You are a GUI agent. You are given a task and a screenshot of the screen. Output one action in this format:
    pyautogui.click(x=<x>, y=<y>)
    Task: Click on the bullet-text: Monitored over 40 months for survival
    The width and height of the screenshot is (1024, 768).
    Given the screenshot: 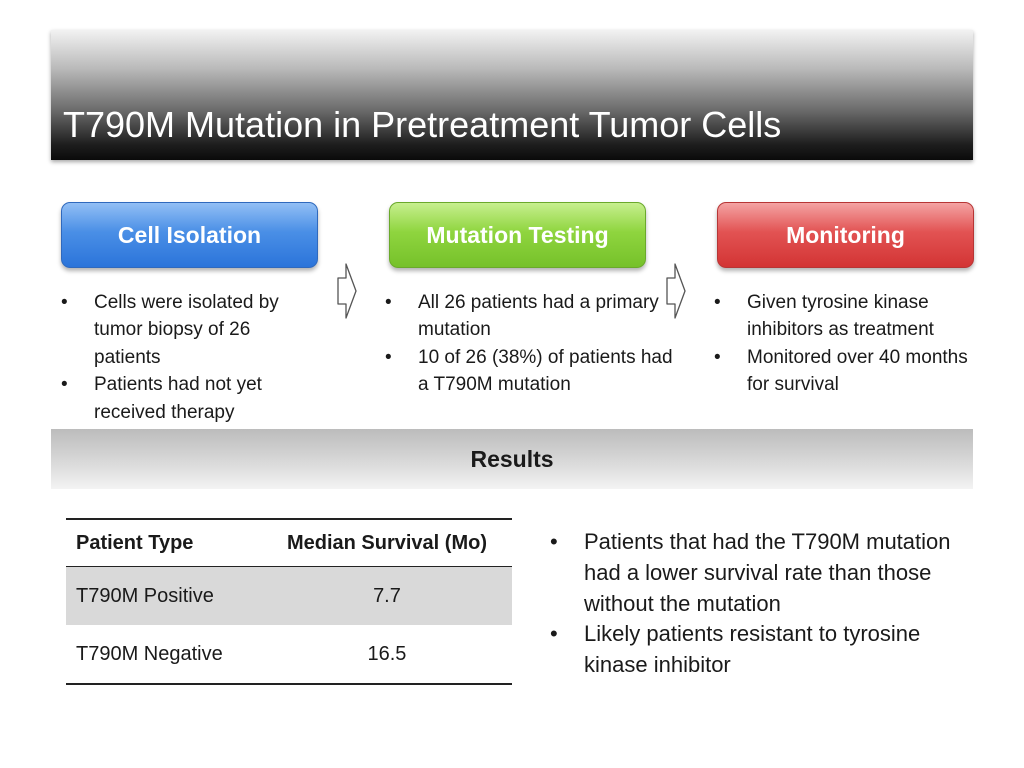 What is the action you would take?
    pyautogui.click(x=857, y=371)
    